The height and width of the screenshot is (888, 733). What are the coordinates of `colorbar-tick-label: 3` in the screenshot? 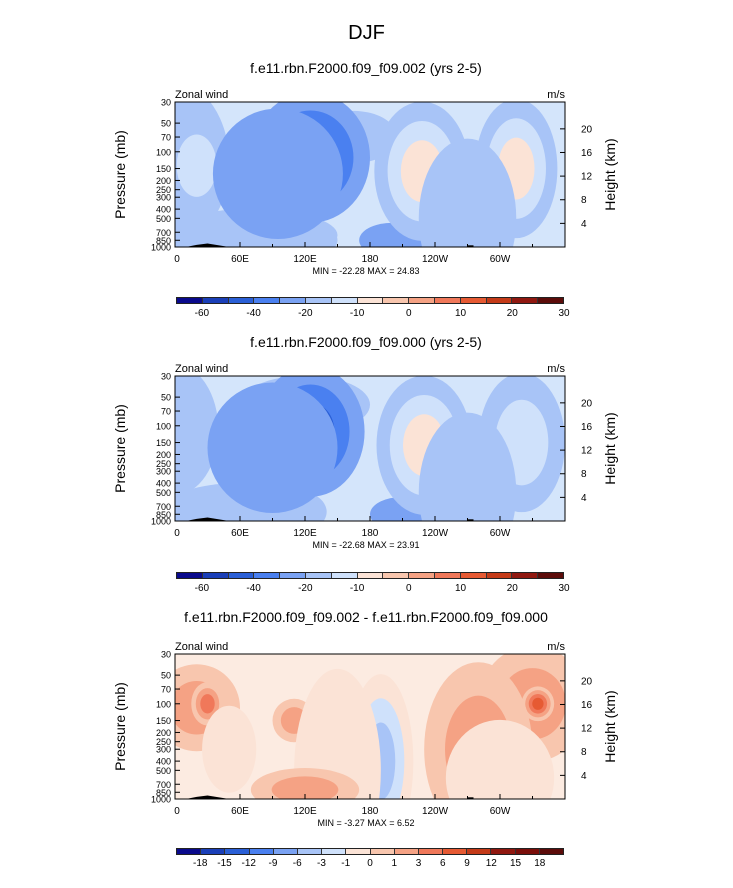 It's located at (418, 863).